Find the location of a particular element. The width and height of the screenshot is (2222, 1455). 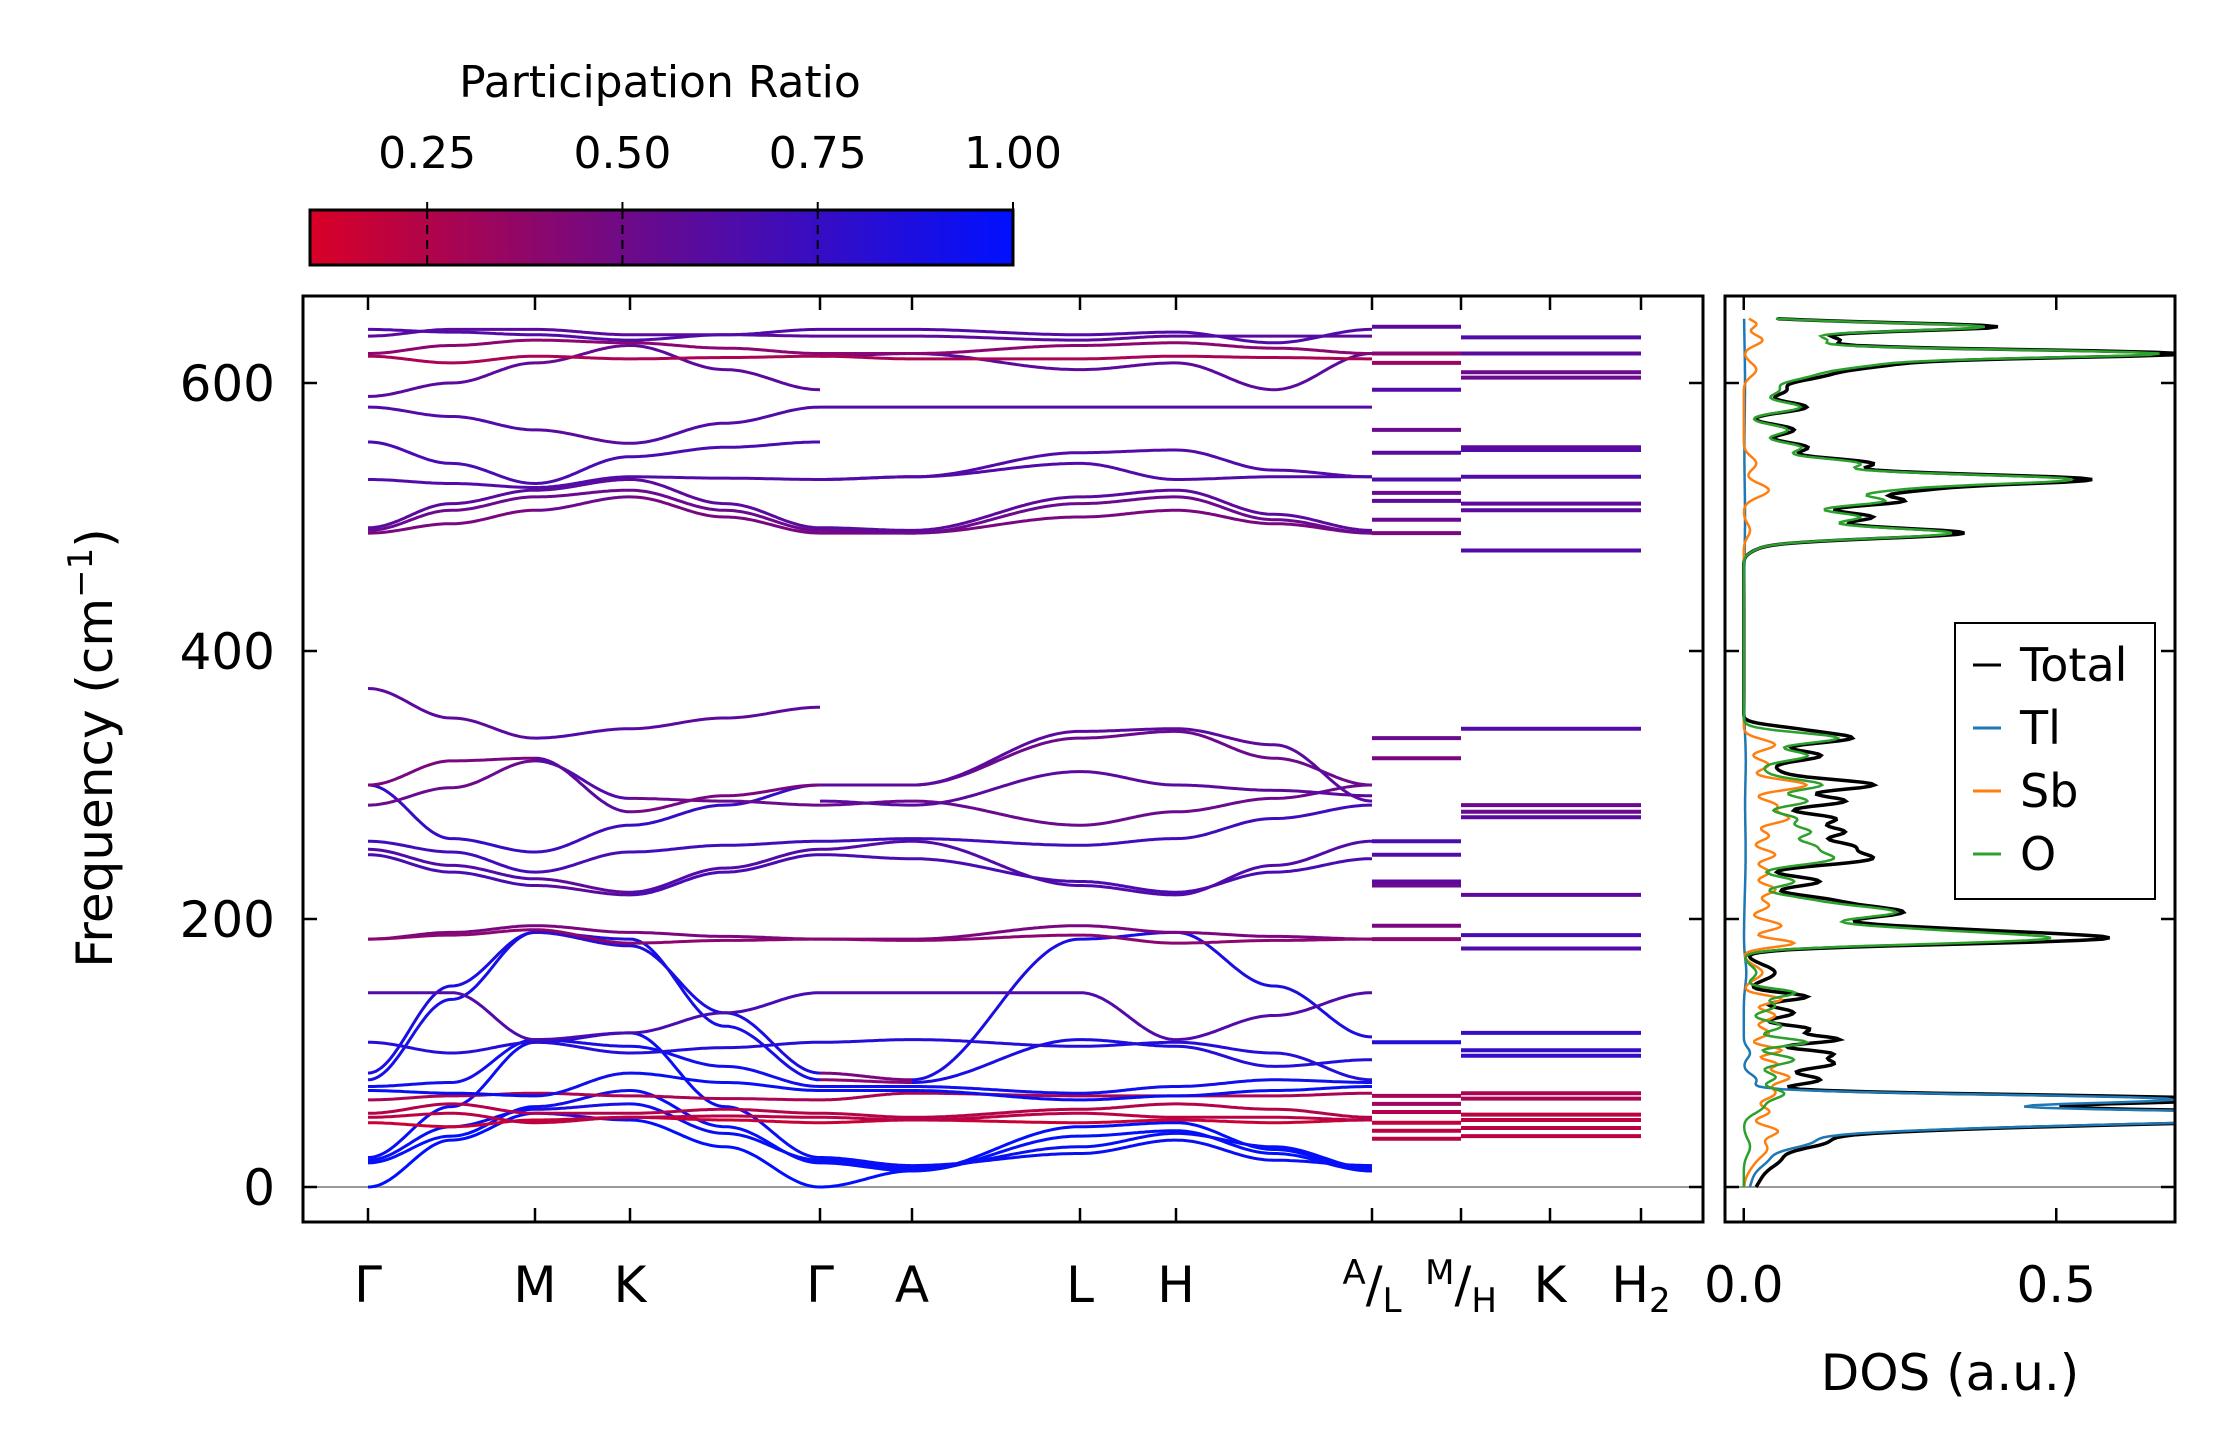

y-tick-label: 0 is located at coordinates (259, 1188).